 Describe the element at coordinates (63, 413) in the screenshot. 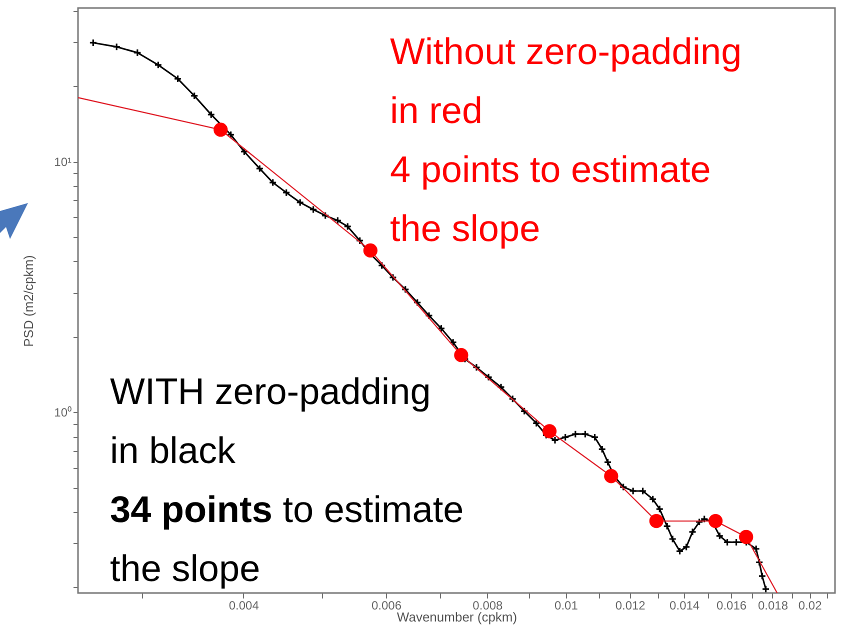

I see `y-tick-label: 10⁰` at that location.